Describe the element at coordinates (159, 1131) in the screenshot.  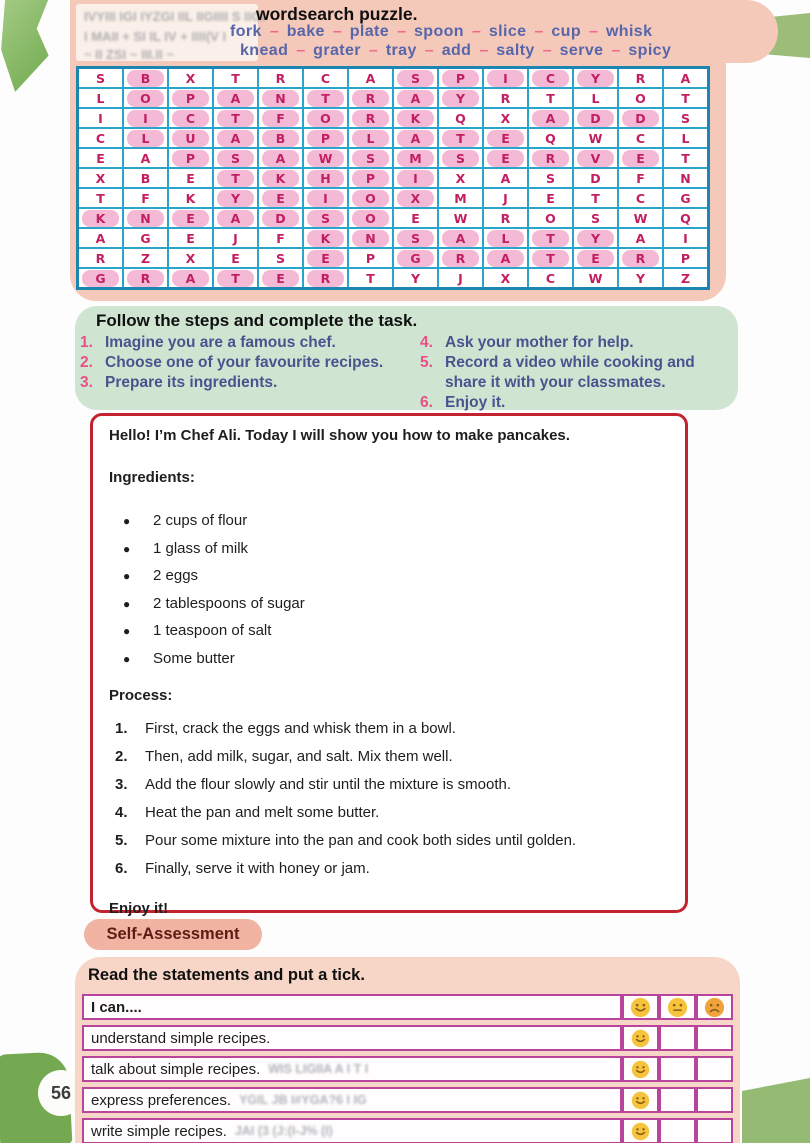
I see `assessment-statement-text: write simple recipes.` at that location.